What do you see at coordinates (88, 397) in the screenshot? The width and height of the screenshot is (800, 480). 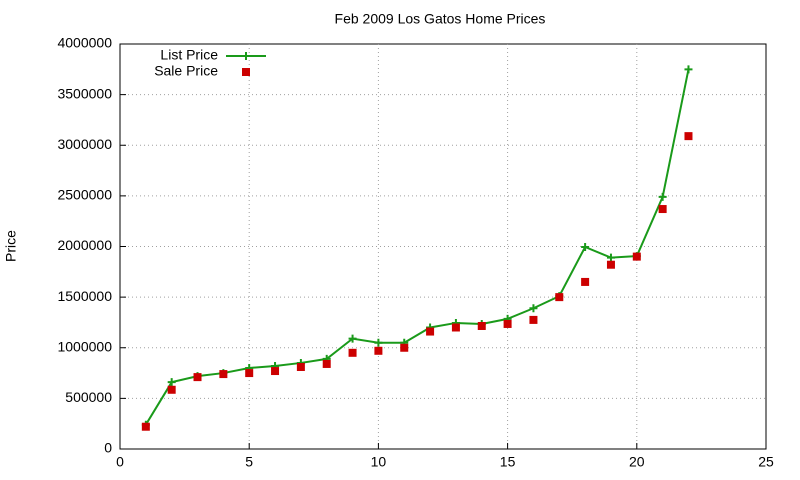 I see `y-tick-label: 500000` at bounding box center [88, 397].